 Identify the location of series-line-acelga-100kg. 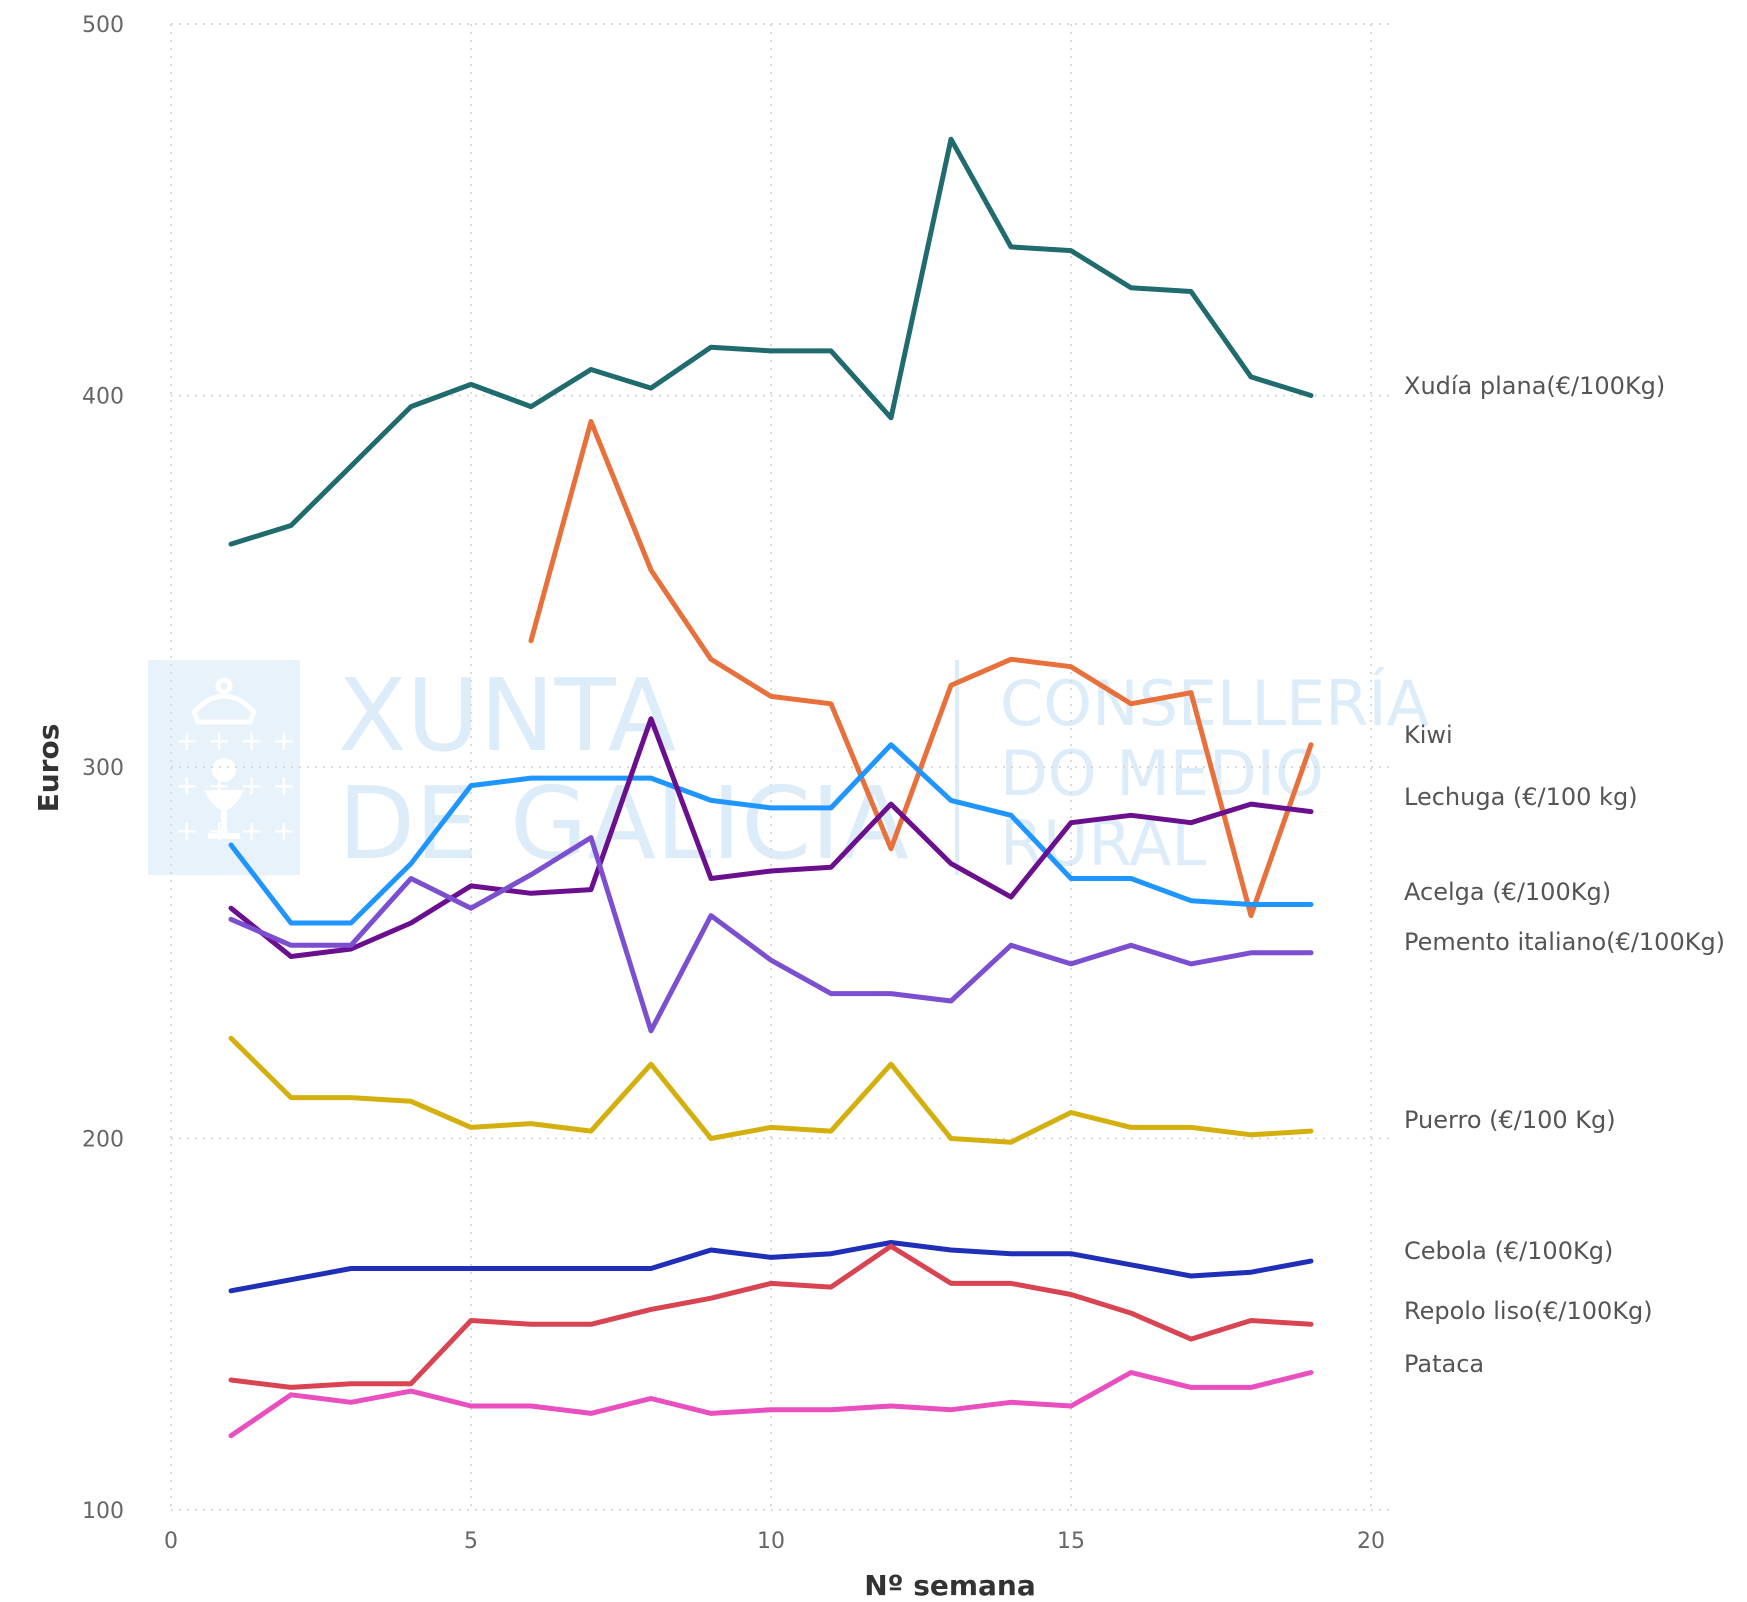
(771, 837).